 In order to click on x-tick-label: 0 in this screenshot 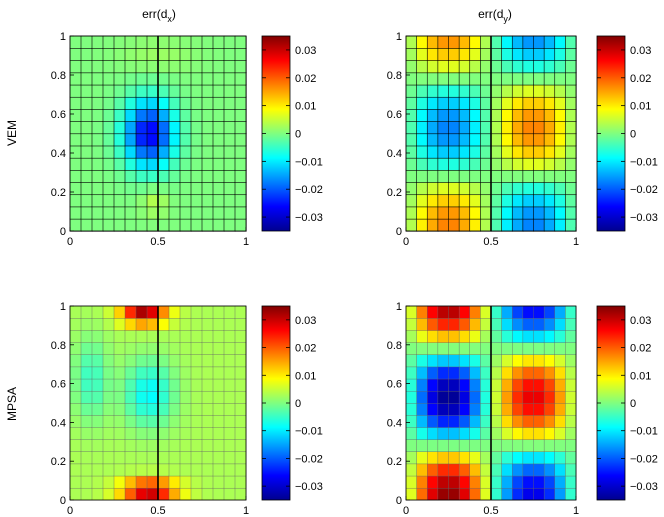, I will do `click(406, 511)`.